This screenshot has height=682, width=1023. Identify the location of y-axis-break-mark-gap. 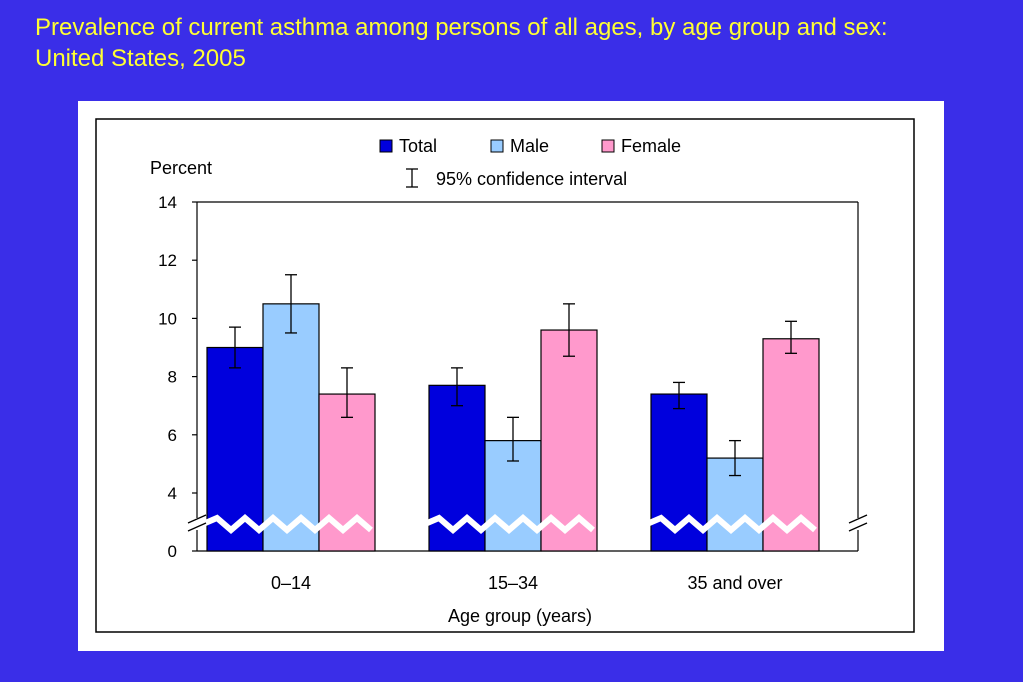
(197, 524).